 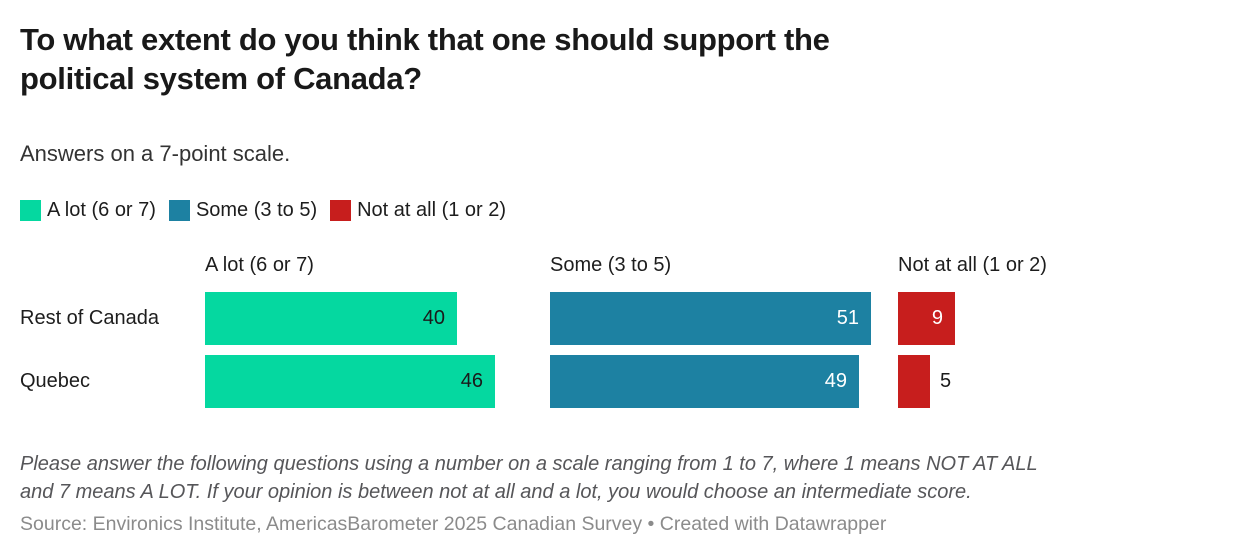 I want to click on chart-subtitle: Answers on a 7-point scale., so click(x=155, y=153).